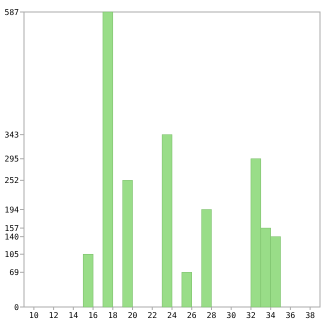 The height and width of the screenshot is (321, 333). What do you see at coordinates (12, 181) in the screenshot?
I see `y-tick-label: 252` at bounding box center [12, 181].